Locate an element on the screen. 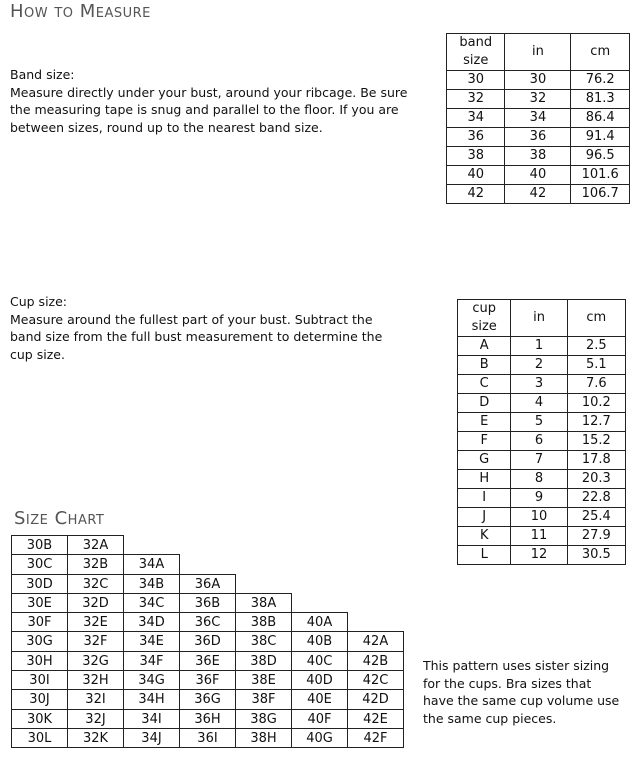 This screenshot has width=640, height=764. table-row: 34 34 86.4 is located at coordinates (537, 118).